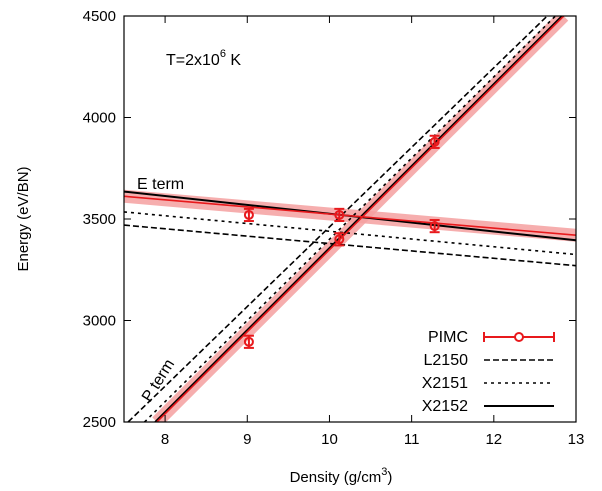  What do you see at coordinates (446, 360) in the screenshot?
I see `legend-label: L2150` at bounding box center [446, 360].